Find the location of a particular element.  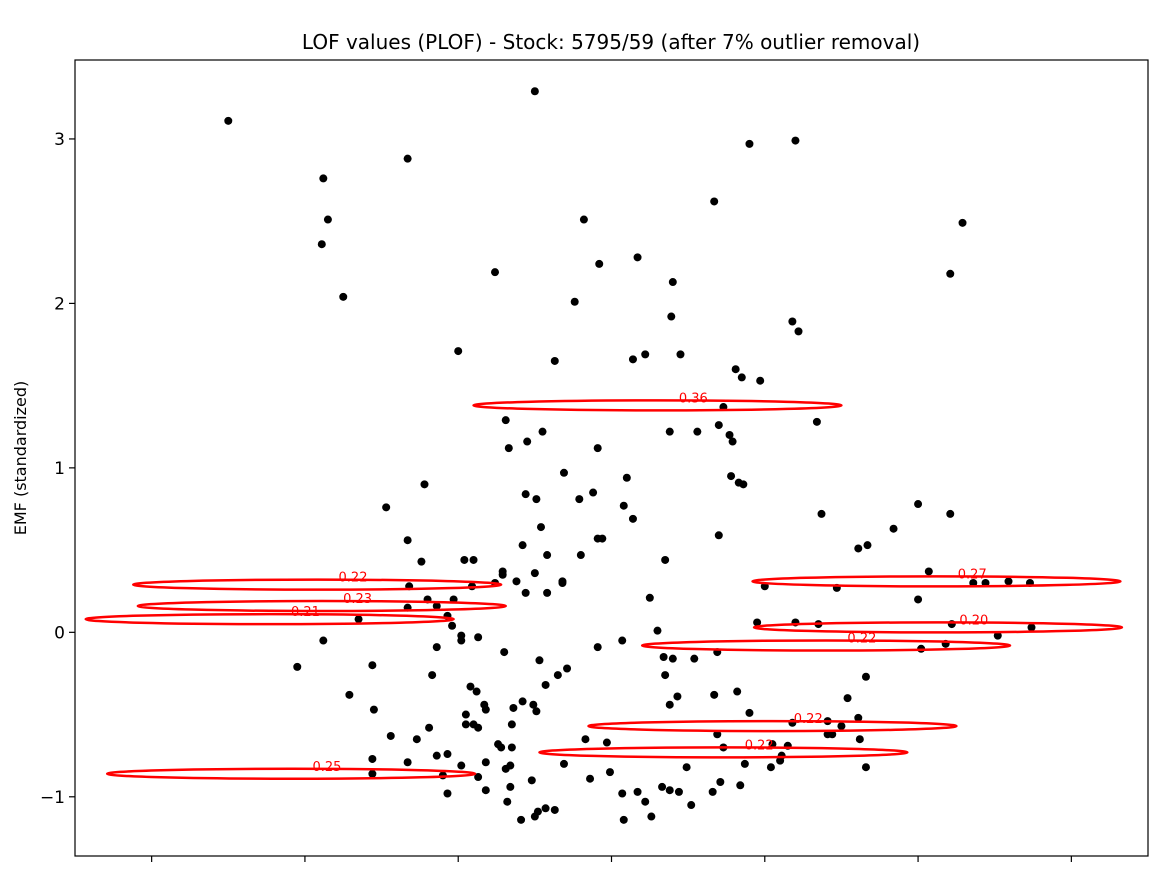

lof-value-label: 0.20 is located at coordinates (973, 620).